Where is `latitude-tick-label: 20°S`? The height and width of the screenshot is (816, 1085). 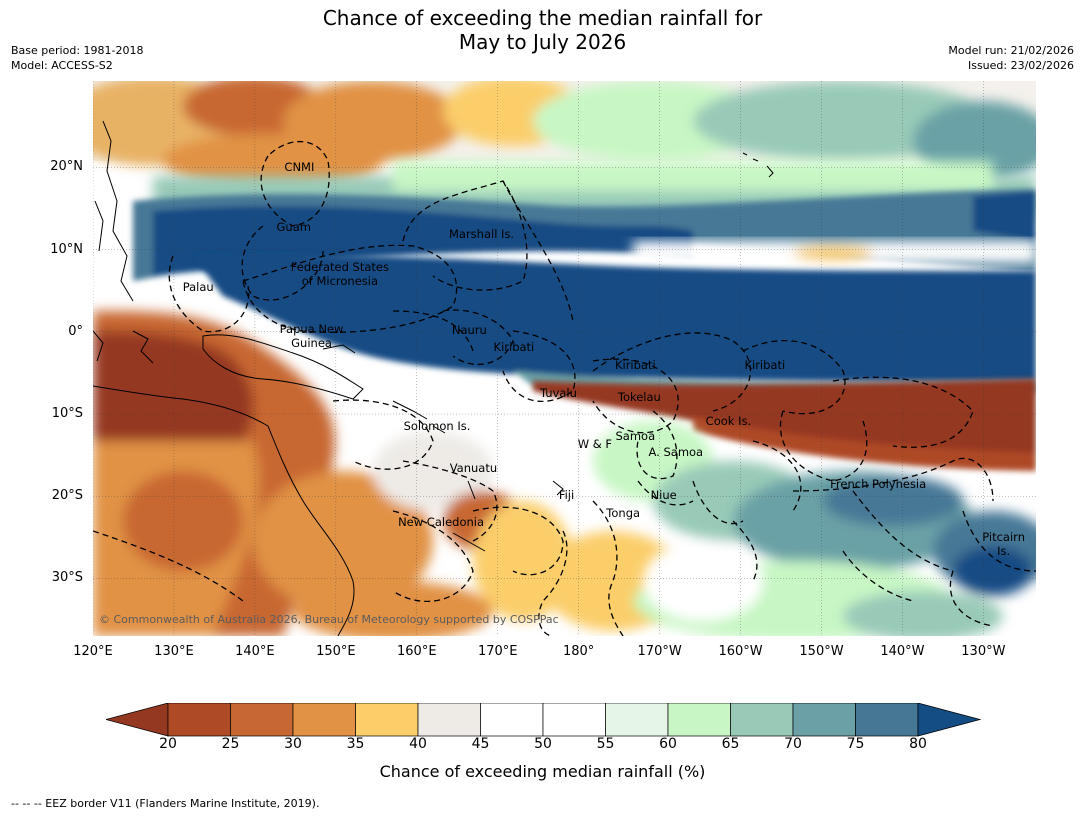 latitude-tick-label: 20°S is located at coordinates (67, 496).